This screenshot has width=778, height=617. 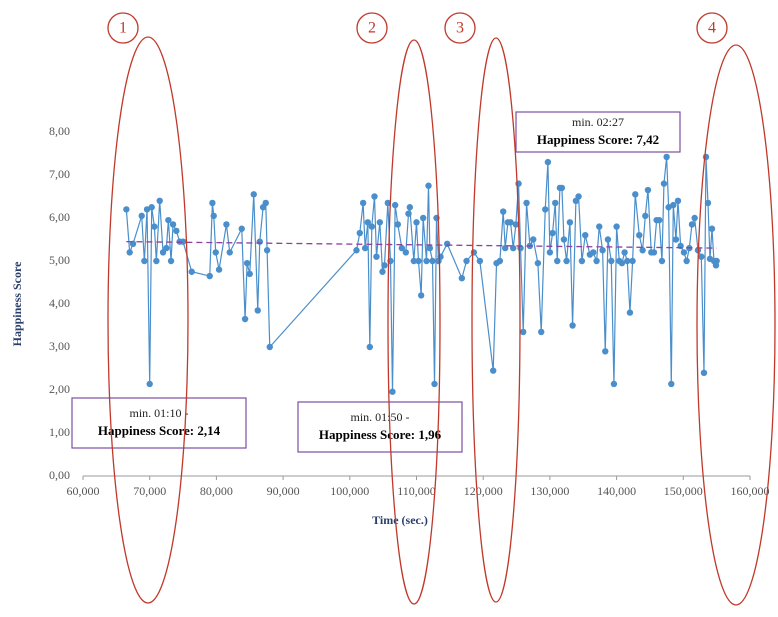 I want to click on y-tick-label: 3,00, so click(x=59, y=346).